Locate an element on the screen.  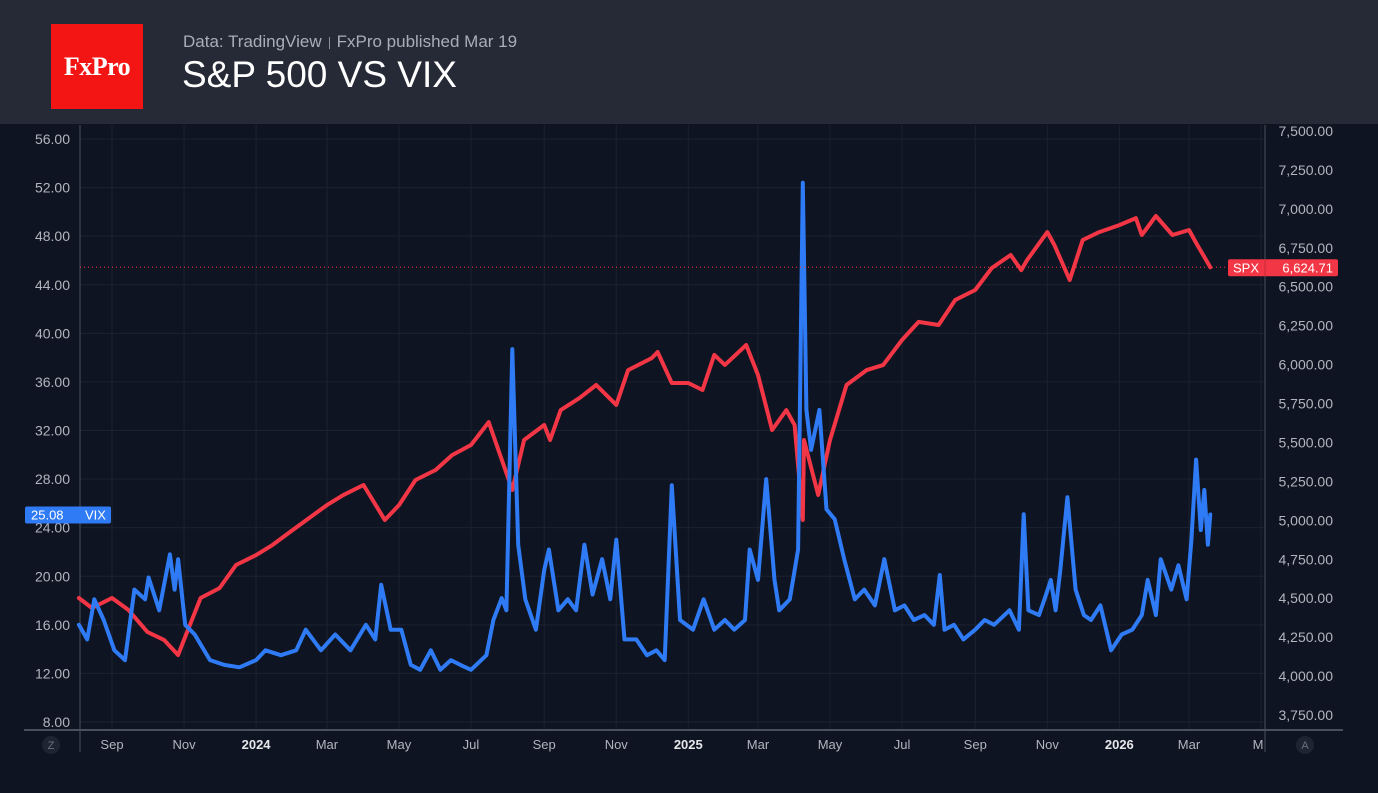
left-tick-label: 20.00 is located at coordinates (52, 576).